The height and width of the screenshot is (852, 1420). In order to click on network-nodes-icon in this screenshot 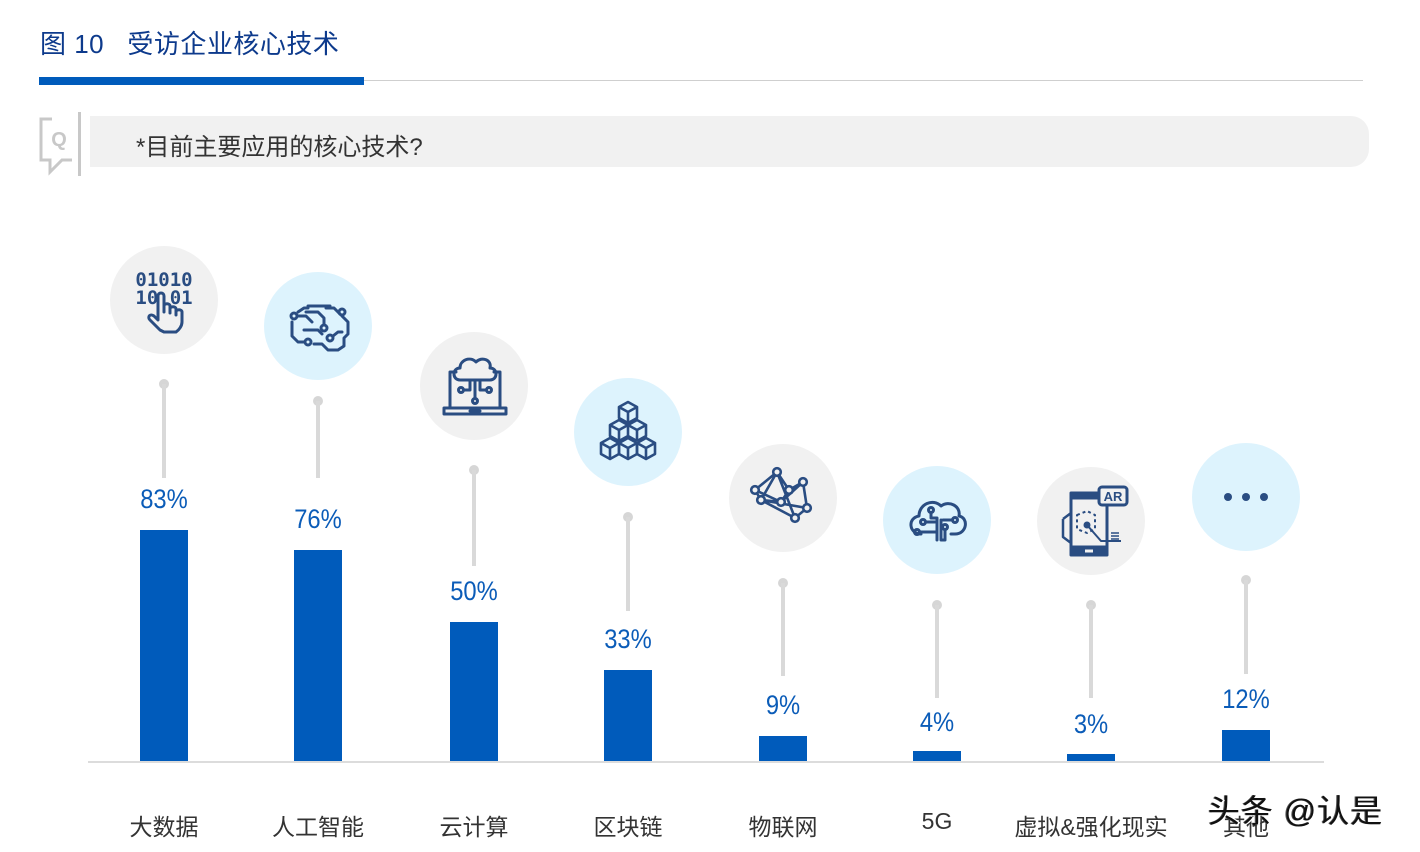, I will do `click(781, 495)`.